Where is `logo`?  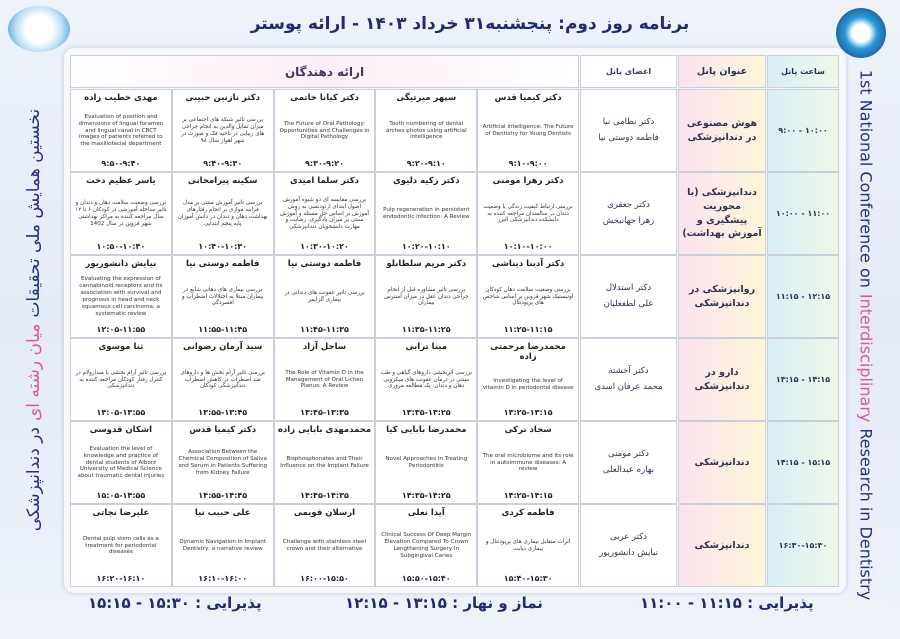 logo is located at coordinates (39, 29).